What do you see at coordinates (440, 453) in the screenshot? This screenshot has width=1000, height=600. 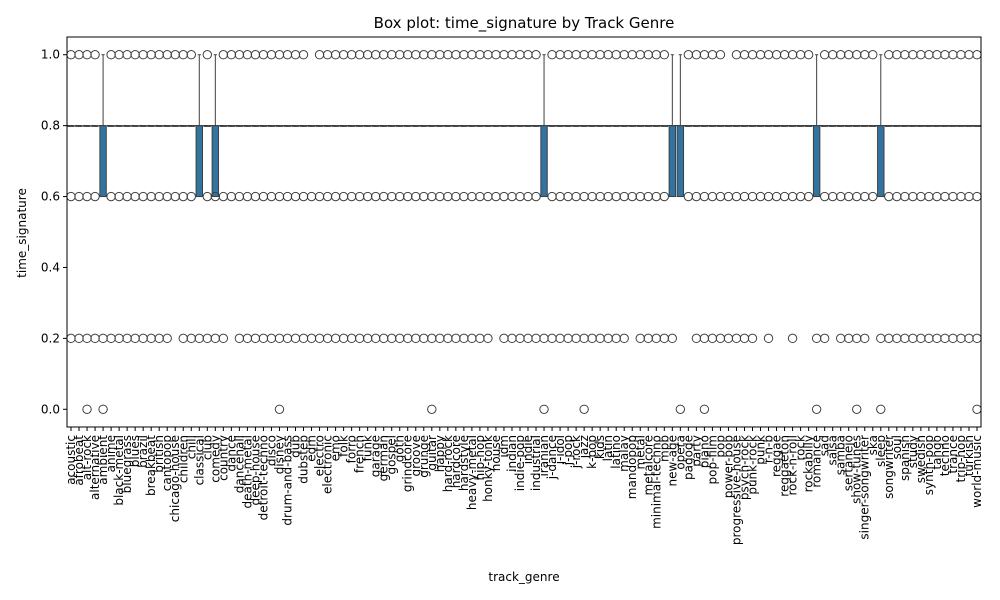 I see `x-tick-label: happy` at bounding box center [440, 453].